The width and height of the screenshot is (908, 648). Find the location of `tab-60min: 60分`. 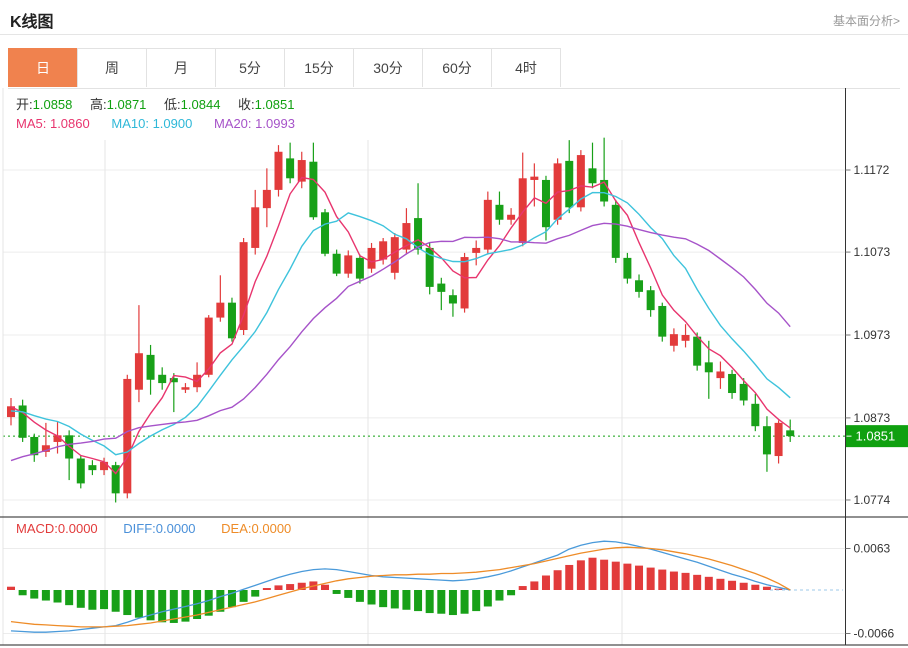

tab-60min: 60分 is located at coordinates (457, 67).